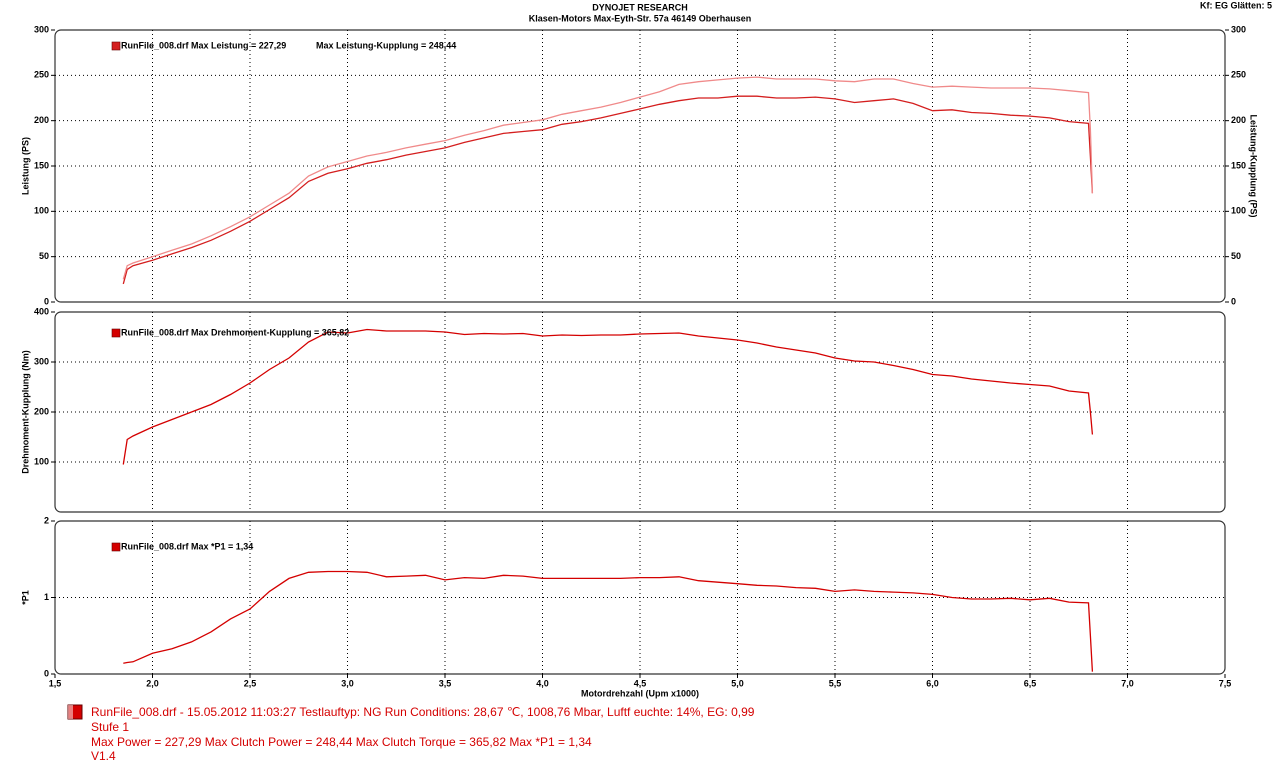 This screenshot has height=770, width=1275. Describe the element at coordinates (1238, 165) in the screenshot. I see `y2-tick-label: 150` at that location.